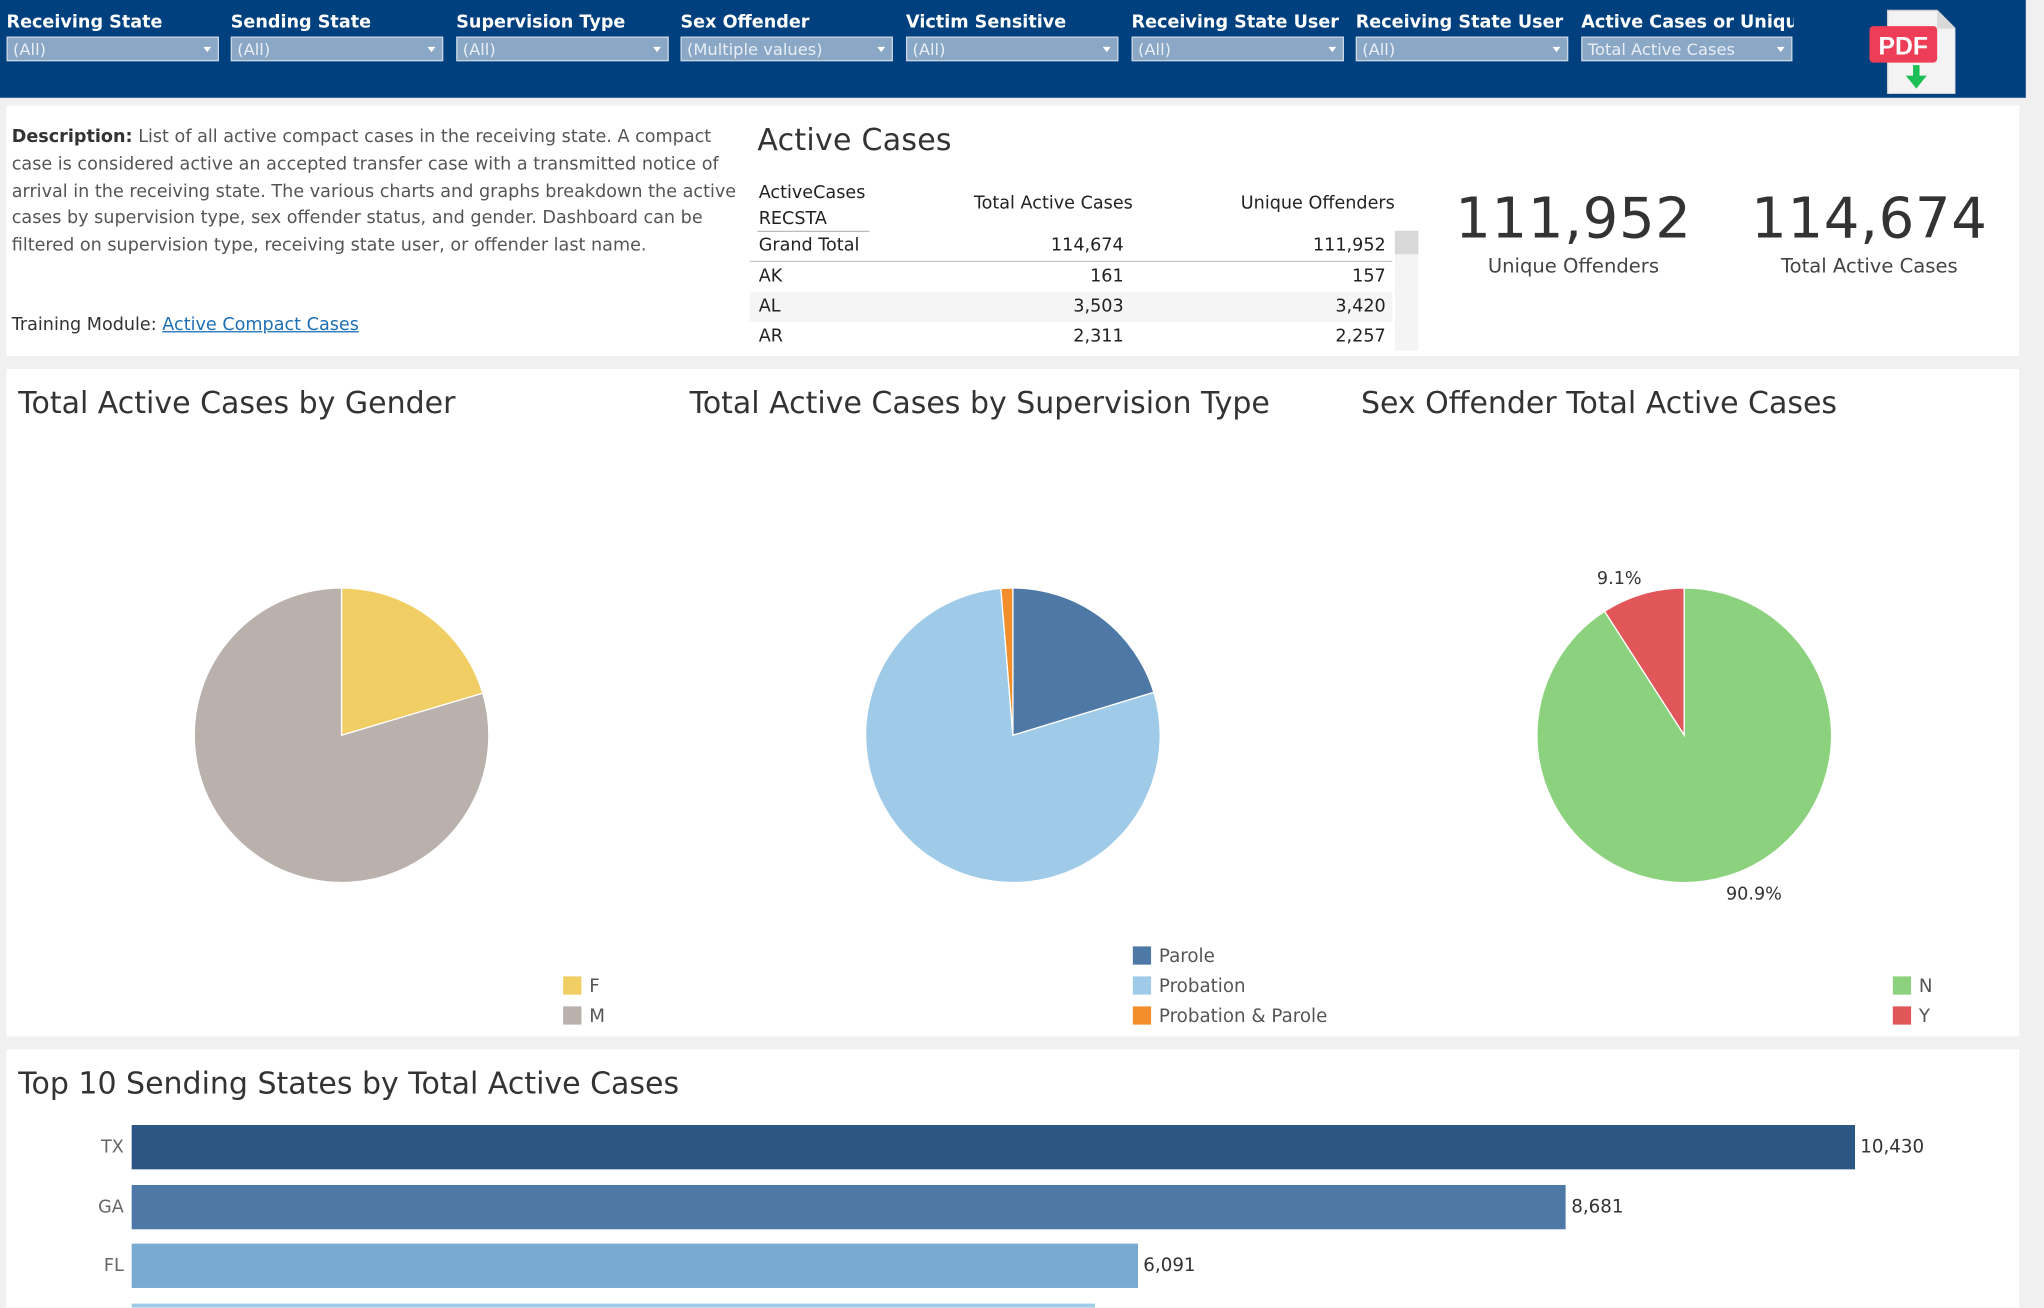 The image size is (2044, 1308). What do you see at coordinates (770, 276) in the screenshot?
I see `state-cell: AK` at bounding box center [770, 276].